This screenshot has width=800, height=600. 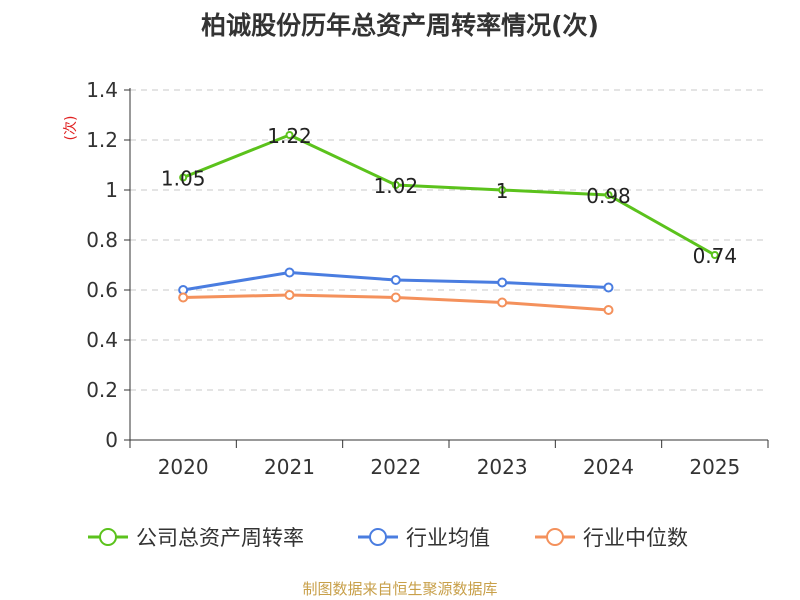 I want to click on legend: 公司总资产周转率 行业均值 行业中位数, so click(x=388, y=538).